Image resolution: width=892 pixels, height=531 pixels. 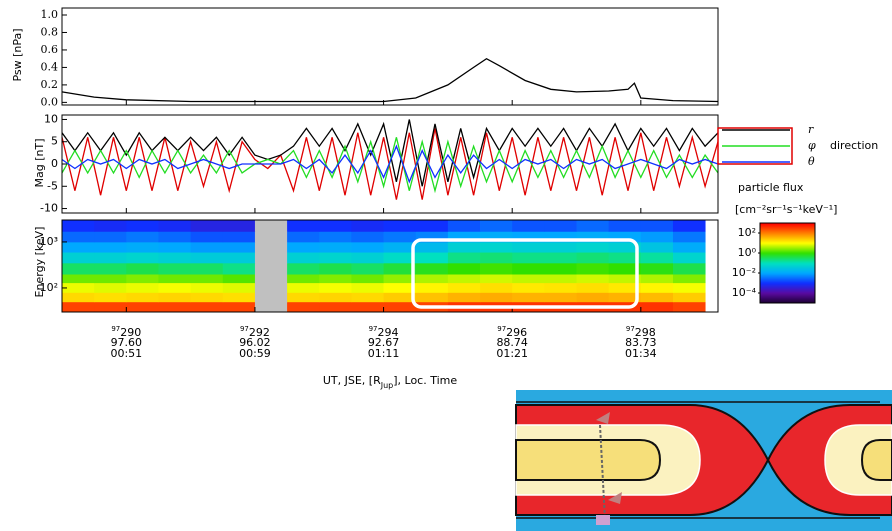 What do you see at coordinates (387, 385) in the screenshot?
I see `x-label-sub: Jup` at bounding box center [387, 385].